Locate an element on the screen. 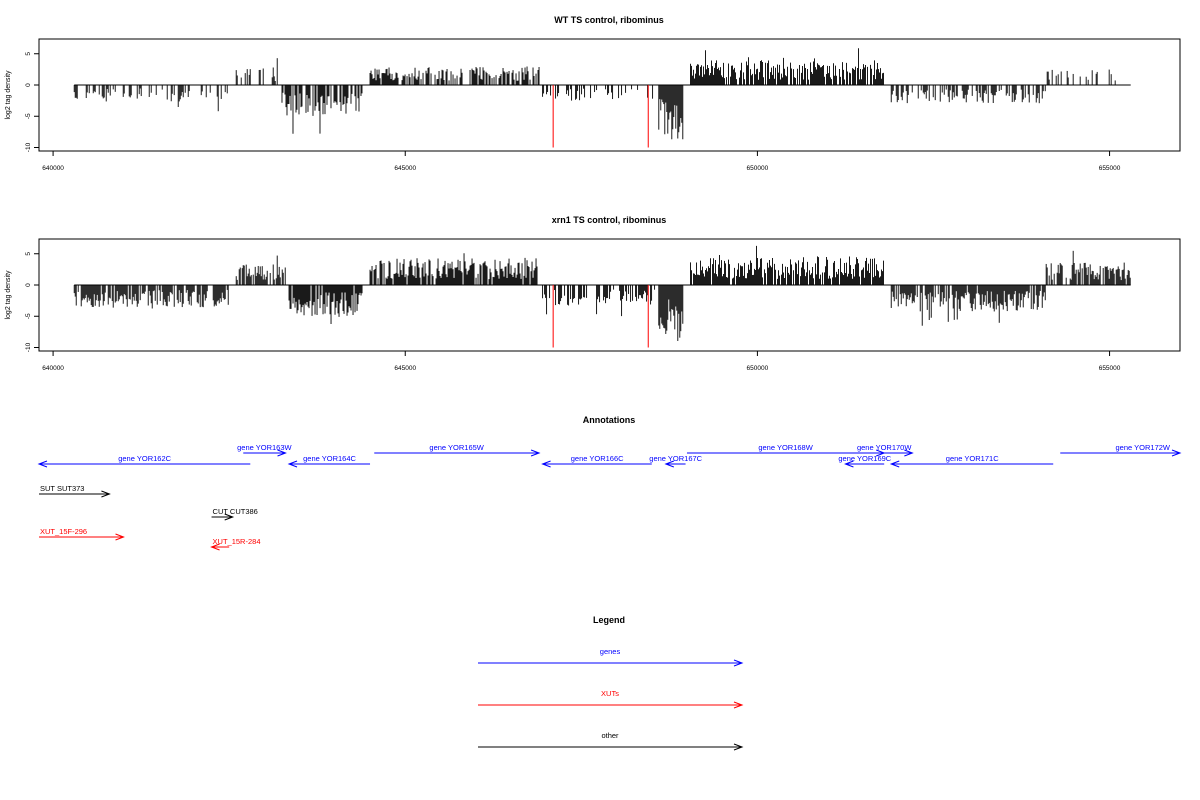 This screenshot has width=1200, height=800. annotation-feature: gene YOR164C is located at coordinates (329, 461).